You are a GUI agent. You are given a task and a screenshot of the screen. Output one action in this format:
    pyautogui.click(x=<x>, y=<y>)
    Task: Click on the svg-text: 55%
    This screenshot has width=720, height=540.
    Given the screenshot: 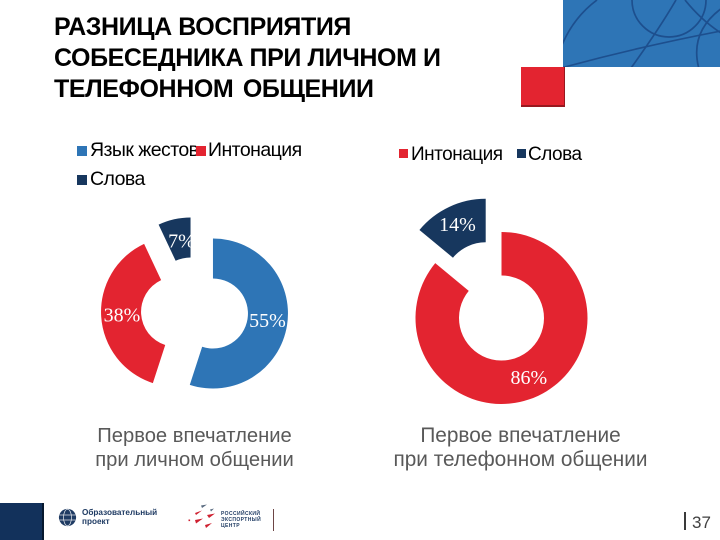 What is the action you would take?
    pyautogui.click(x=267, y=321)
    